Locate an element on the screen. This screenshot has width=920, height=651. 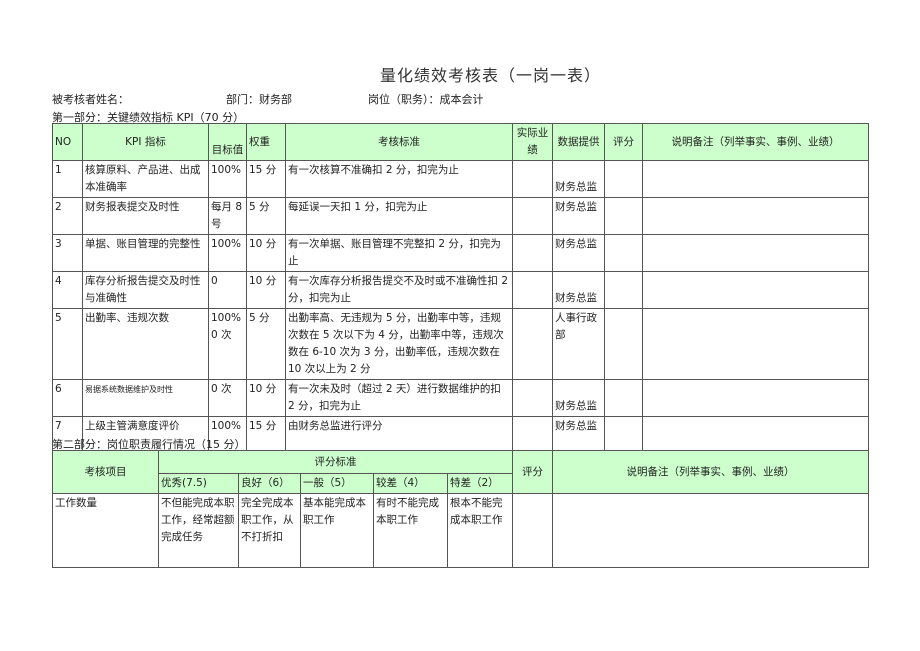
header-provider: 数据提供 is located at coordinates (578, 142).